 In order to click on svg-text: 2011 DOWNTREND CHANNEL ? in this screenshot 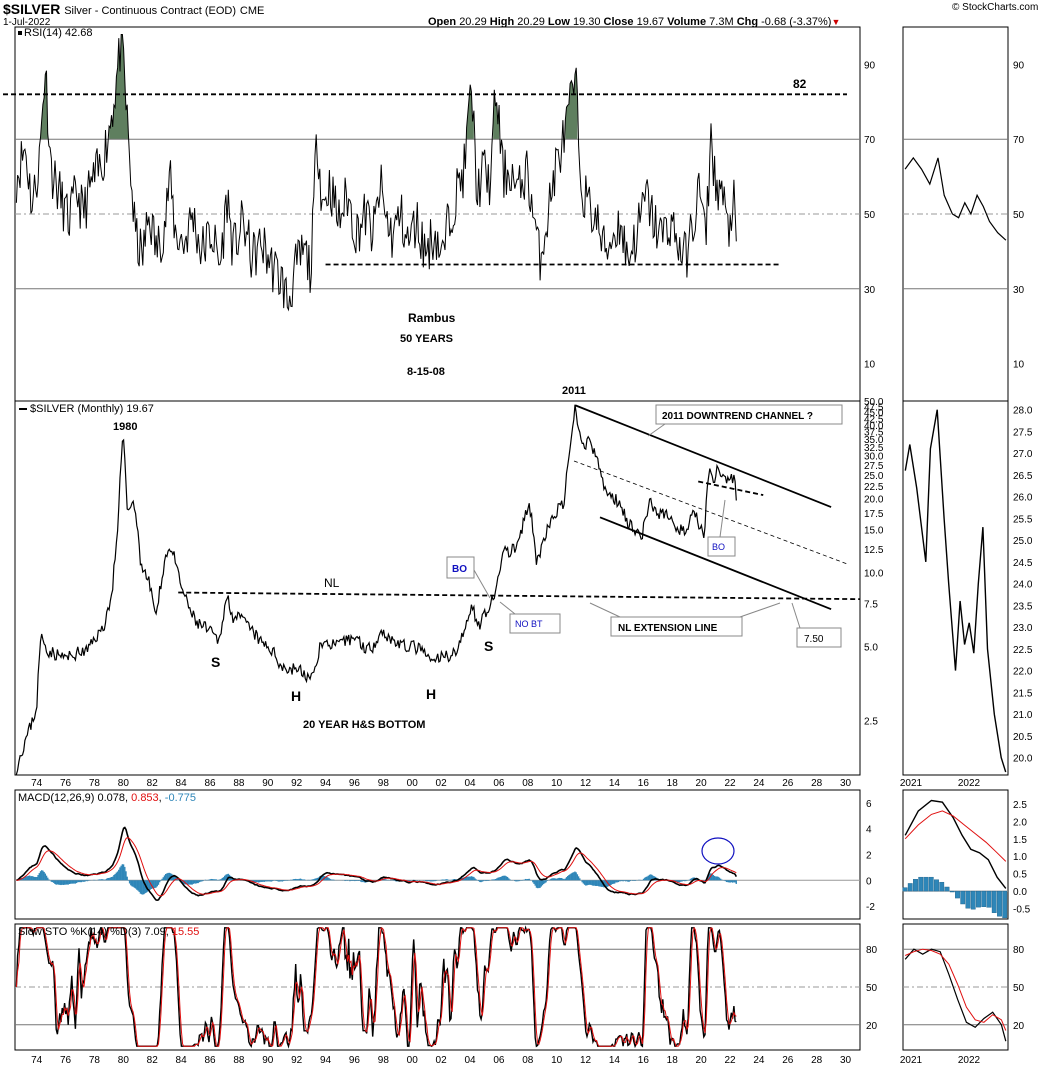, I will do `click(737, 416)`.